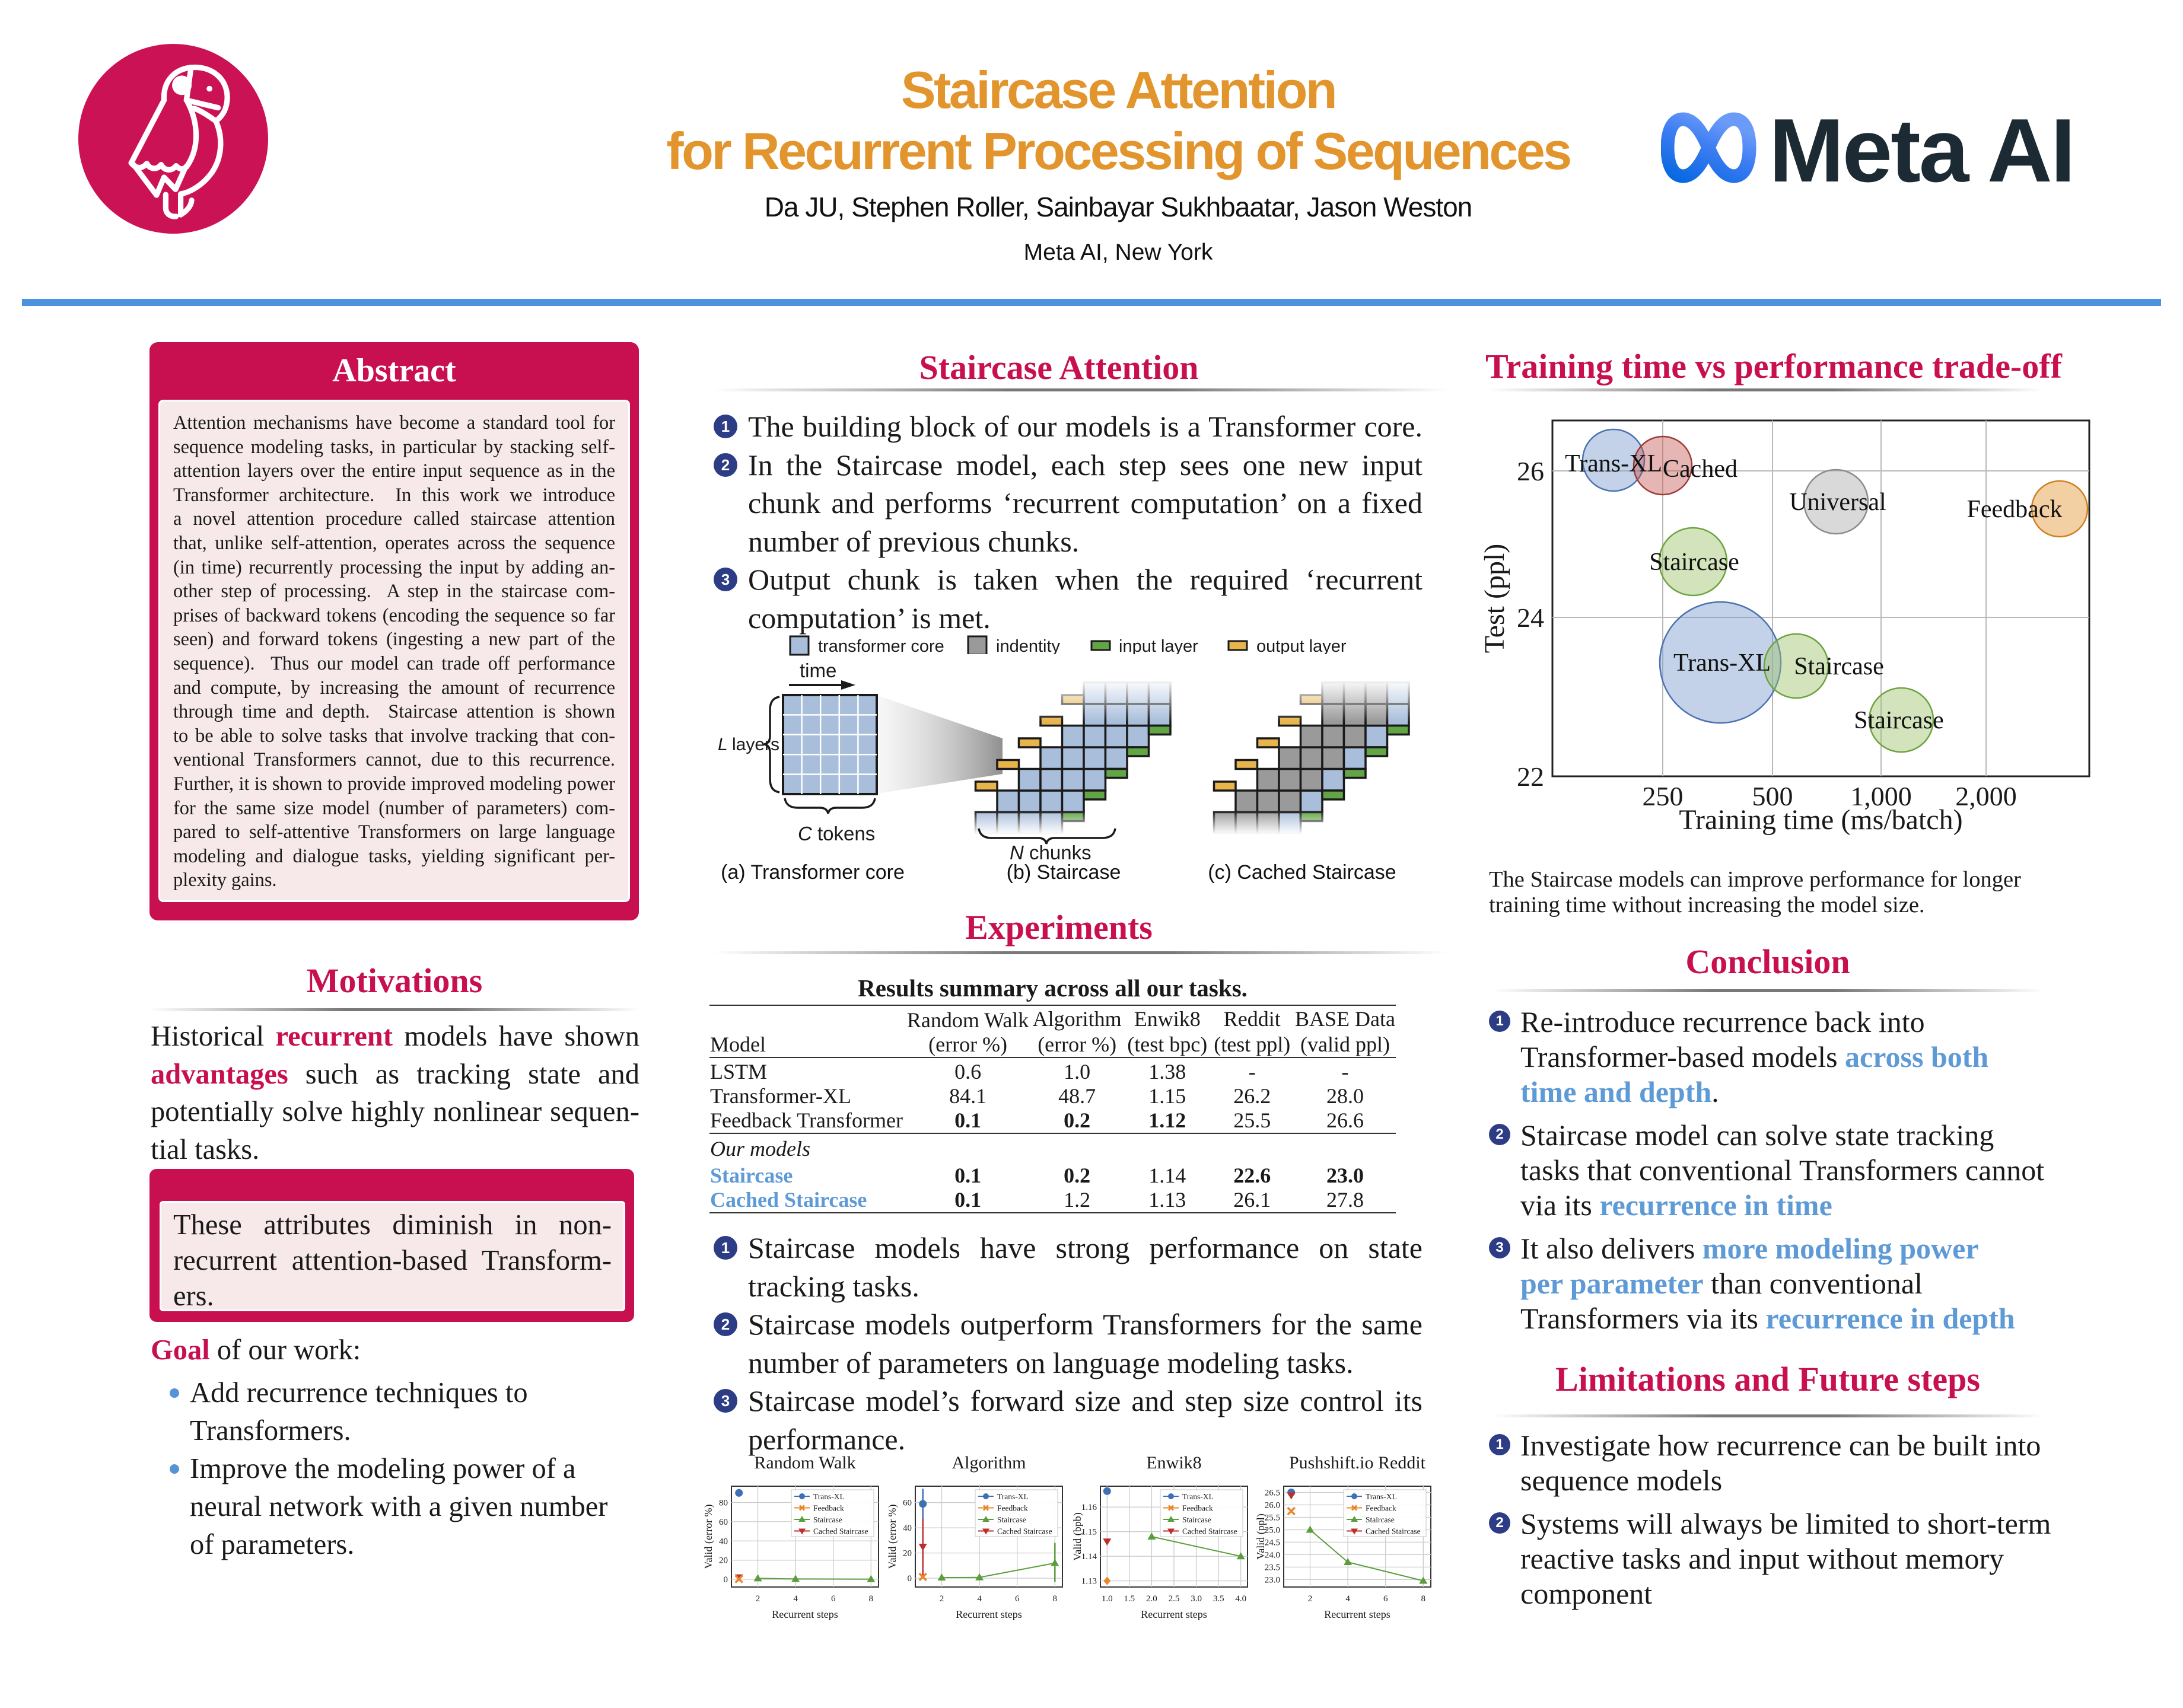  Describe the element at coordinates (1273, 1530) in the screenshot. I see `svg-text: 25.0` at that location.